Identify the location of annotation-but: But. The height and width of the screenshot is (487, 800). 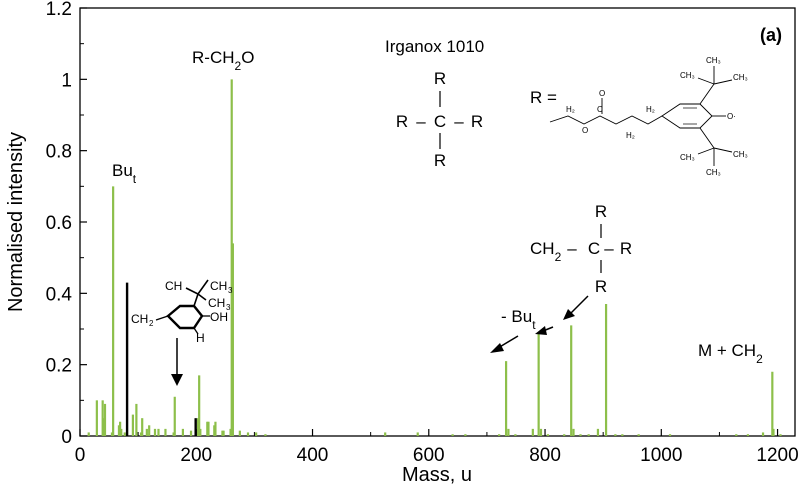
(124, 173).